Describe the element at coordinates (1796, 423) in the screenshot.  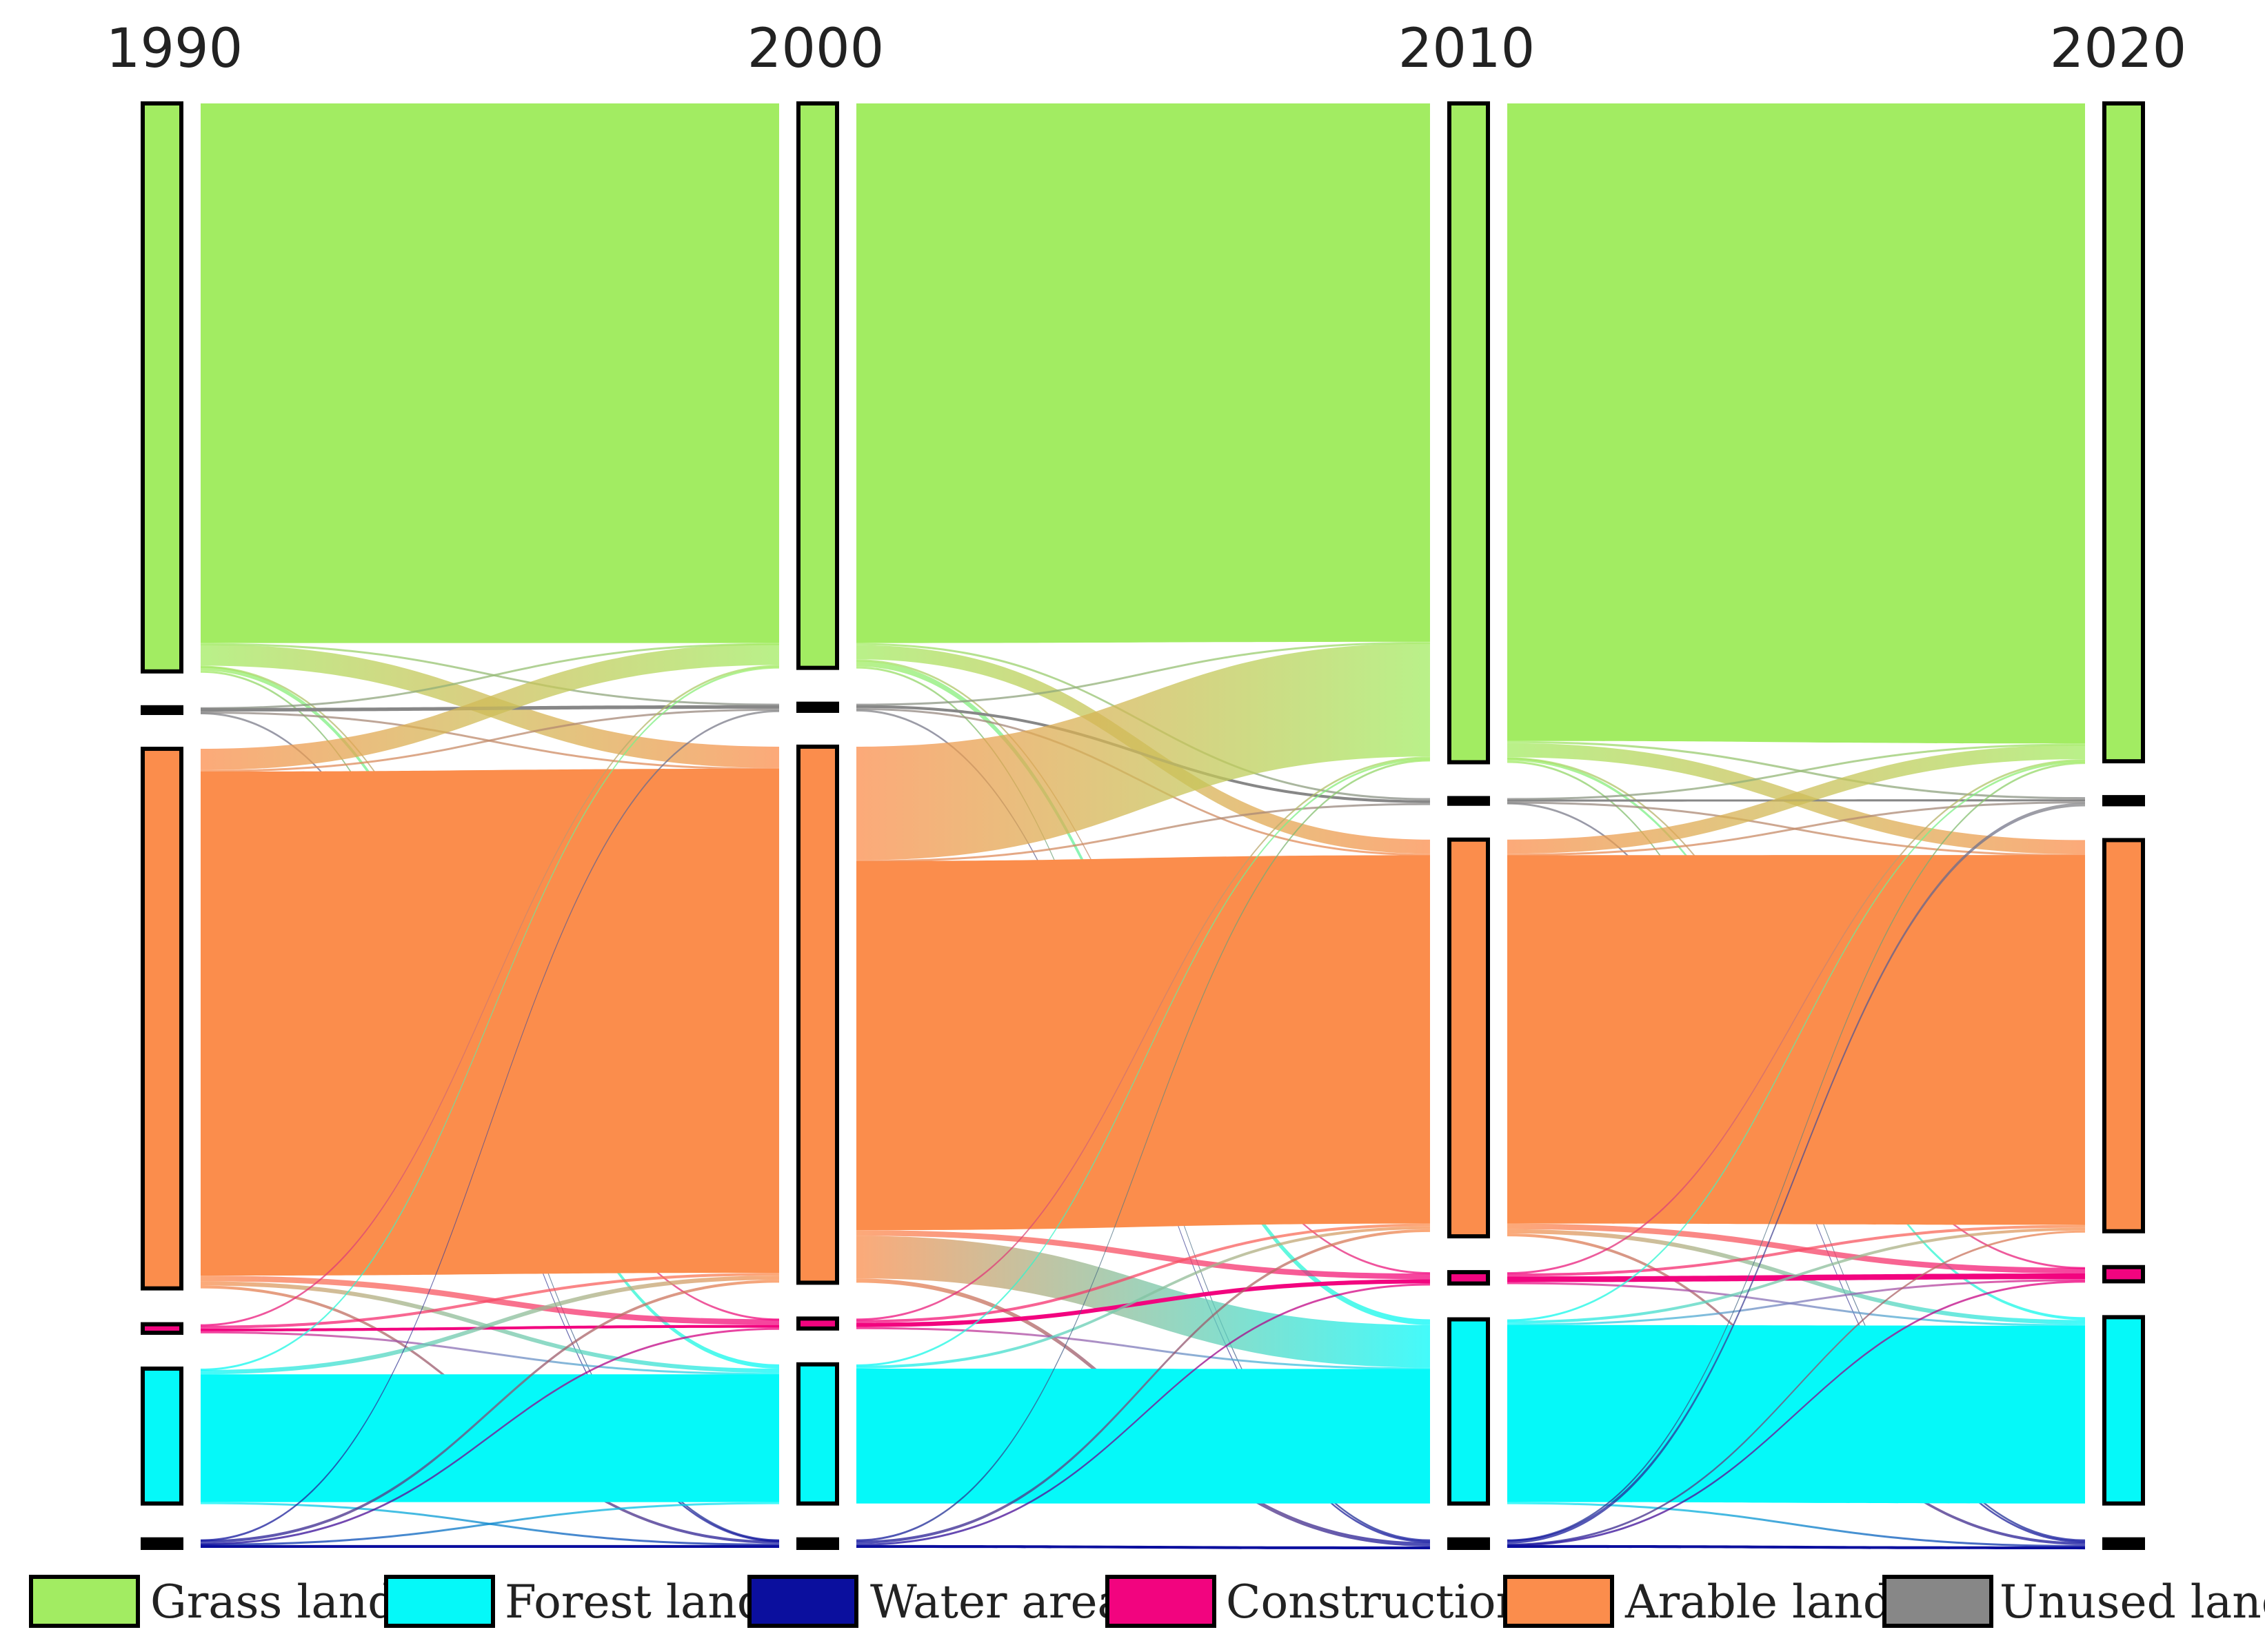
I see `flow-grass-to-grass-2010-2020` at that location.